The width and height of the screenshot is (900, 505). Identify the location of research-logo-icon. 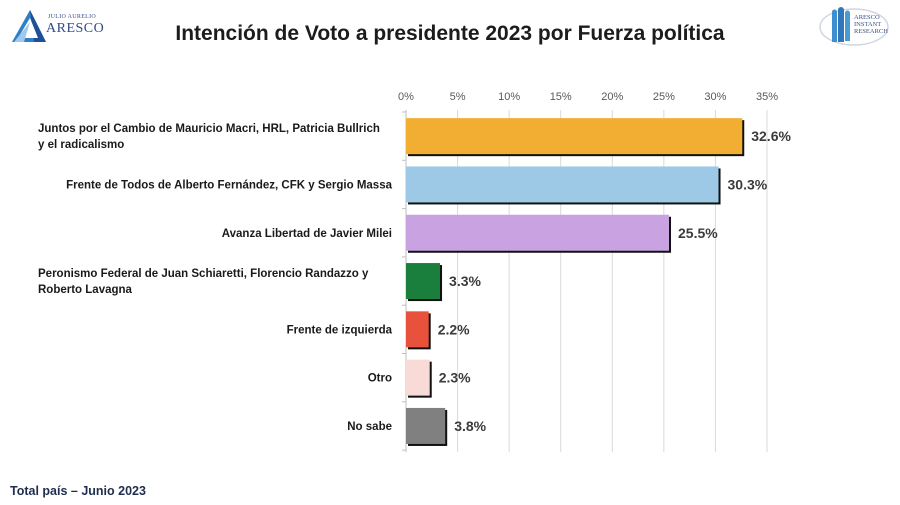
(854, 26).